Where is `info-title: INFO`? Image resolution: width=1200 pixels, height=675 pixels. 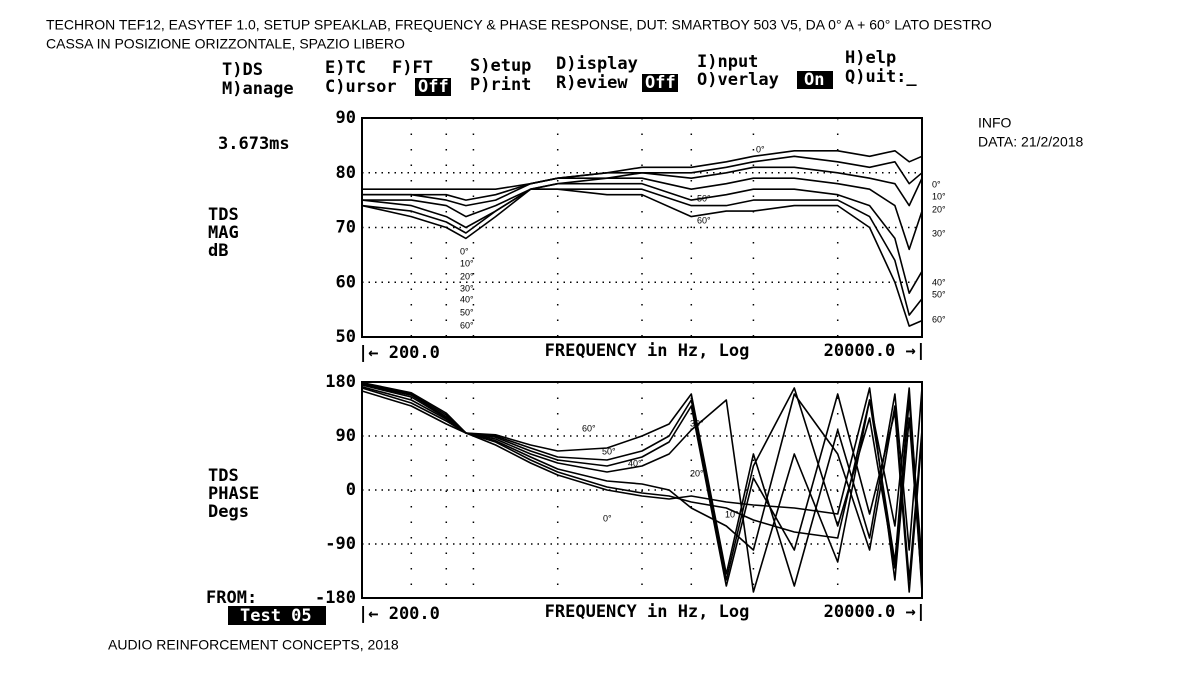 info-title: INFO is located at coordinates (995, 123).